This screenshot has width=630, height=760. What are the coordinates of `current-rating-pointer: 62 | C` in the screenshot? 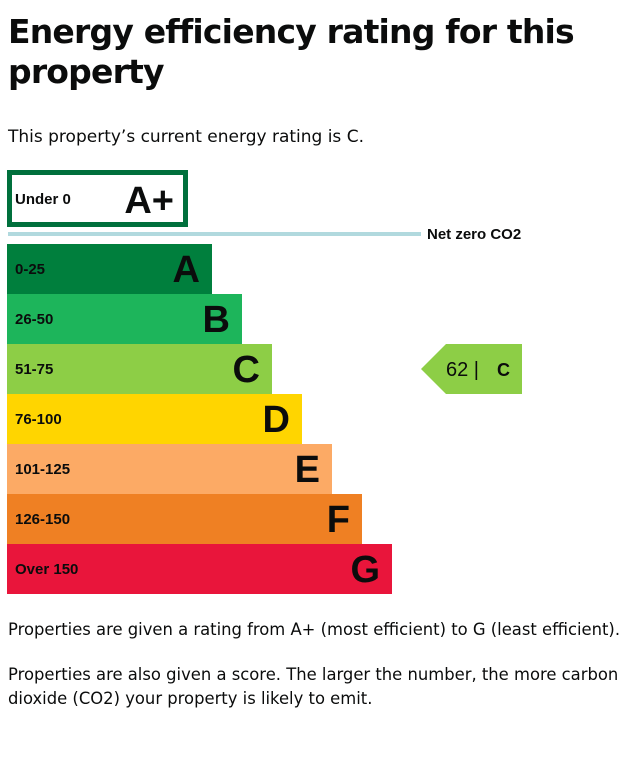 It's located at (471, 369).